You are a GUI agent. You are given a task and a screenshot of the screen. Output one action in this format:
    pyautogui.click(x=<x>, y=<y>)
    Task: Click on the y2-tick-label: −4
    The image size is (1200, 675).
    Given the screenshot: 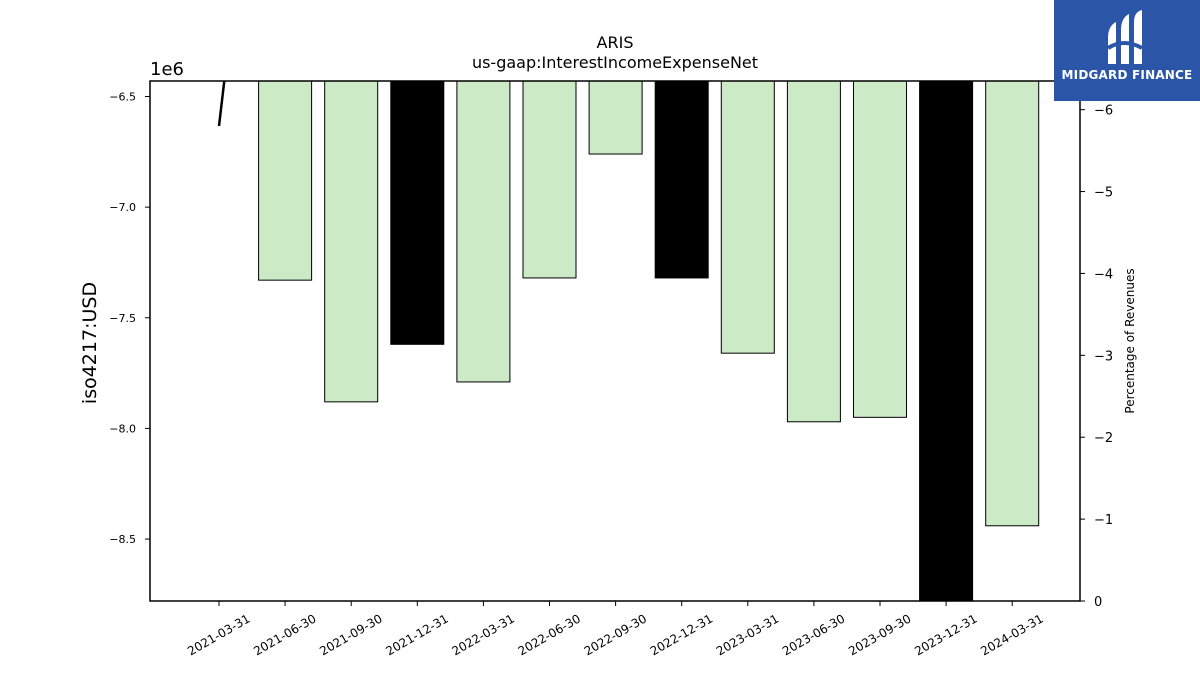 What is the action you would take?
    pyautogui.click(x=1103, y=274)
    